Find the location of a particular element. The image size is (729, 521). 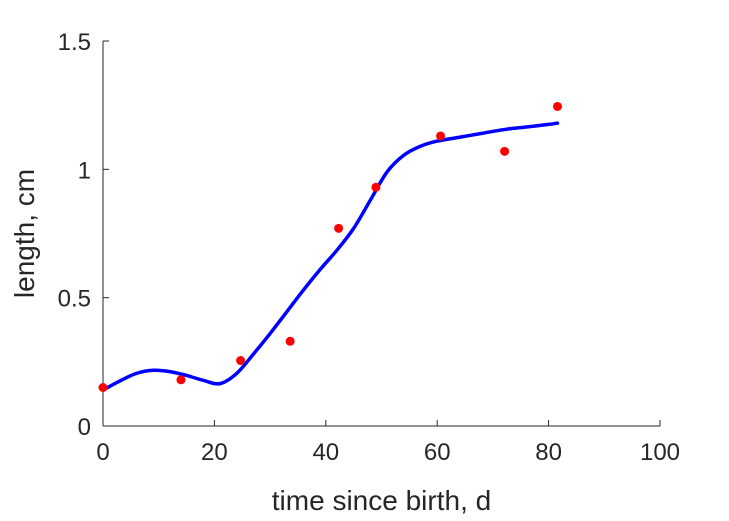

x-tick-label: 40 is located at coordinates (325, 452).